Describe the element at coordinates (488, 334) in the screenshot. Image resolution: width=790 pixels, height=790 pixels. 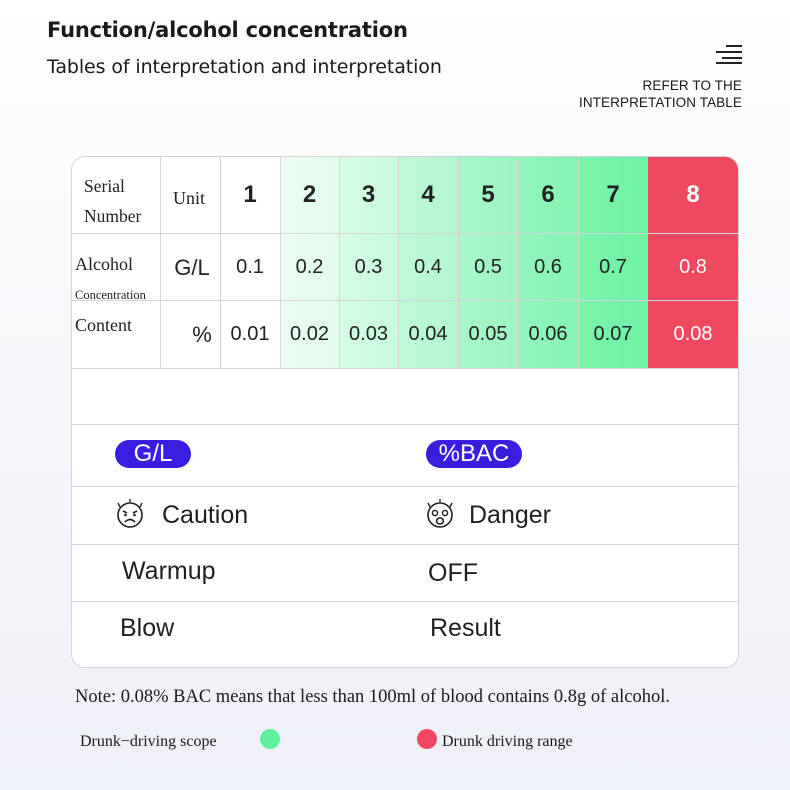
I see `percent-value-5: 0.05` at that location.